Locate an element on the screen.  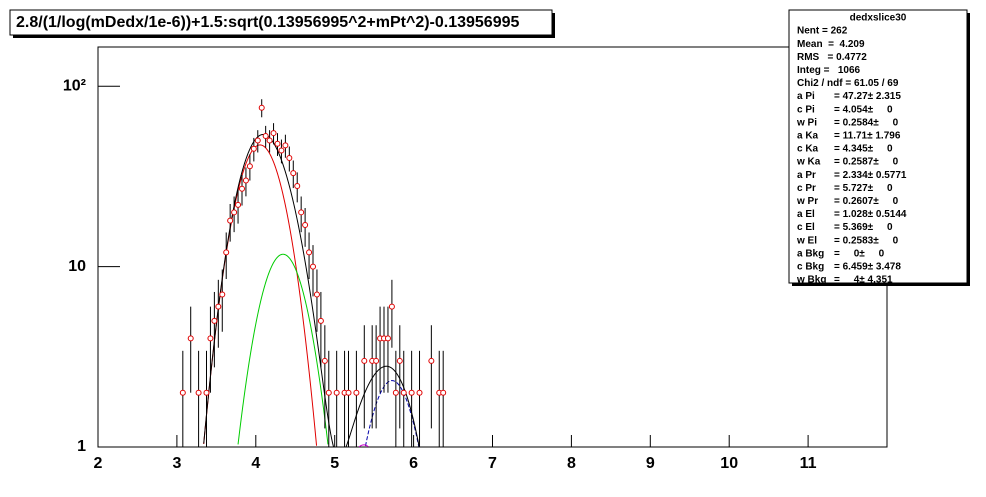
stats-param-label: w Bkg is located at coordinates (811, 280).